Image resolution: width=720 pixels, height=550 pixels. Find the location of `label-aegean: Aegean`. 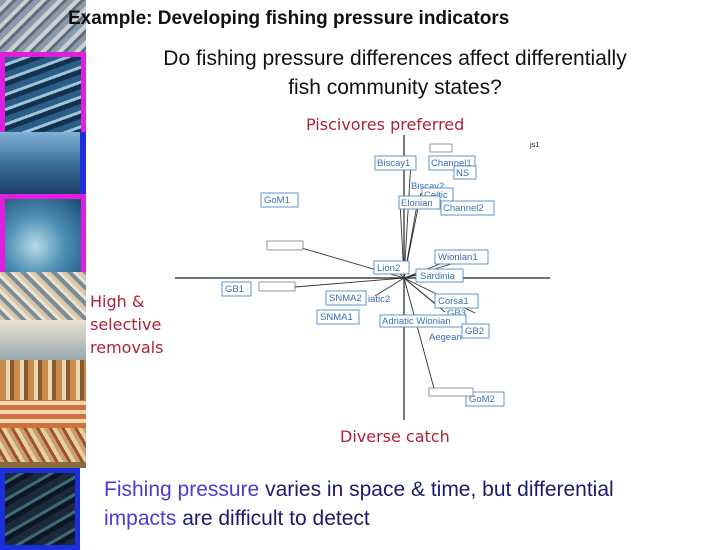

label-aegean: Aegean is located at coordinates (445, 337).